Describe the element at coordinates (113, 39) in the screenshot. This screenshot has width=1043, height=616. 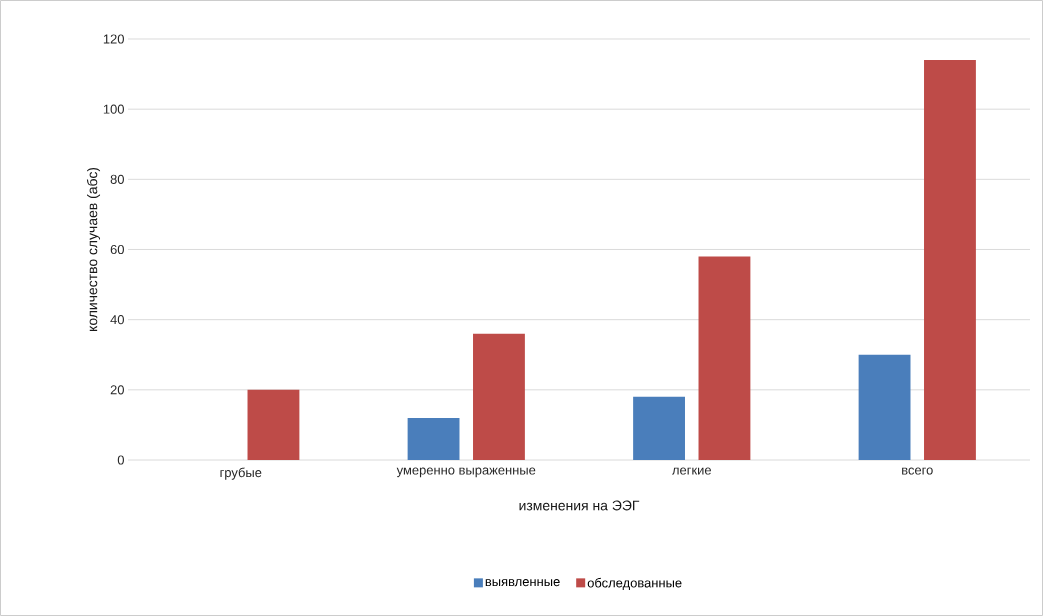
I see `y-tick-label: 120` at that location.